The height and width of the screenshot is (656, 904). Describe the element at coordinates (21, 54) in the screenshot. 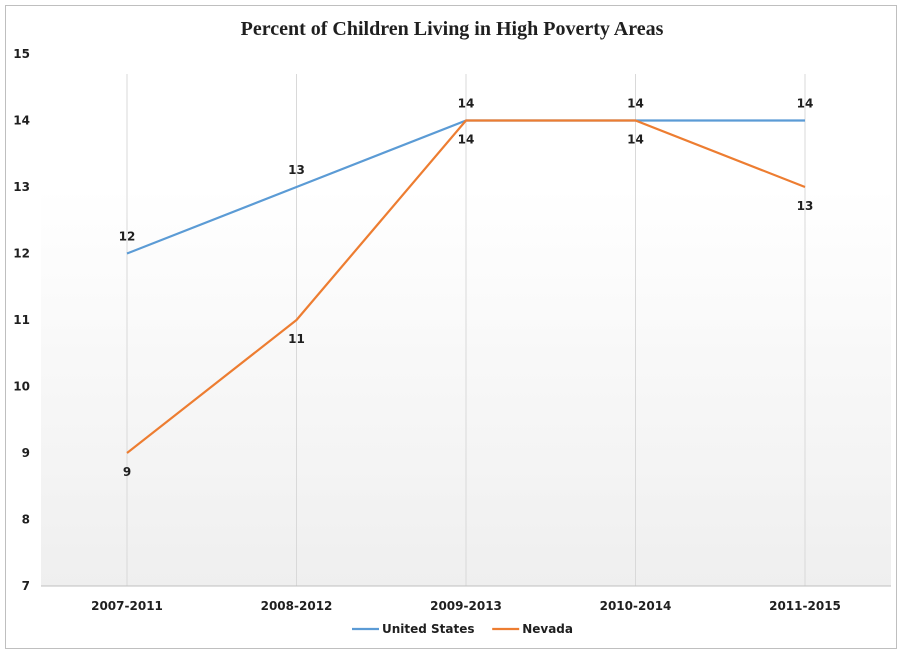

I see `y-tick-label: 15` at that location.